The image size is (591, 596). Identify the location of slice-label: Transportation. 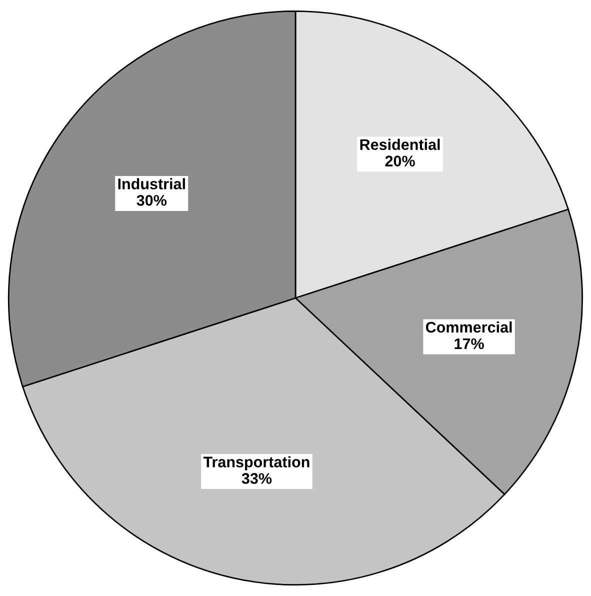
(256, 463).